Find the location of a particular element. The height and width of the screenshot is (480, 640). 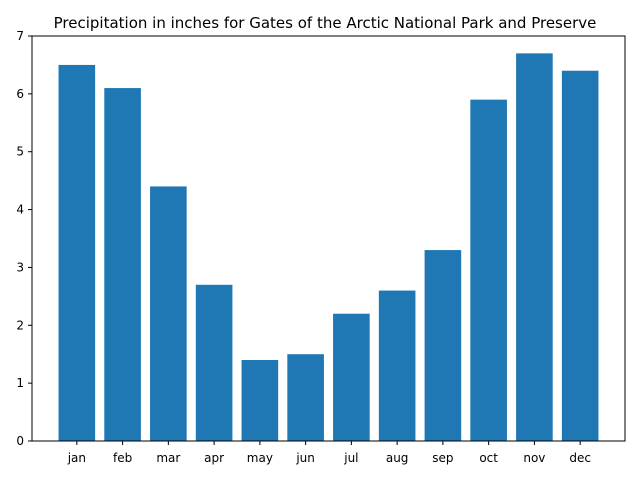

x-tick-label: jun is located at coordinates (305, 458).